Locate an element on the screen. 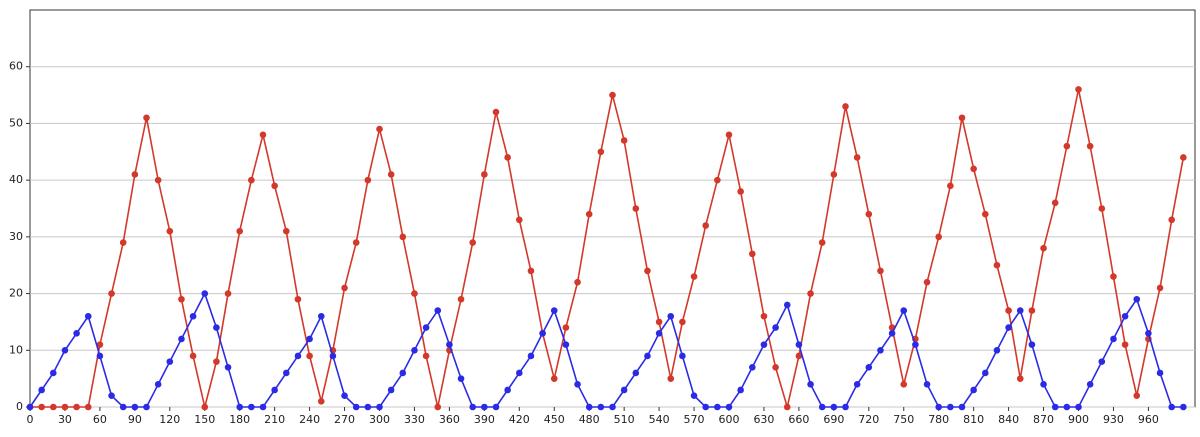  x-tick-label: 0 is located at coordinates (30, 419).